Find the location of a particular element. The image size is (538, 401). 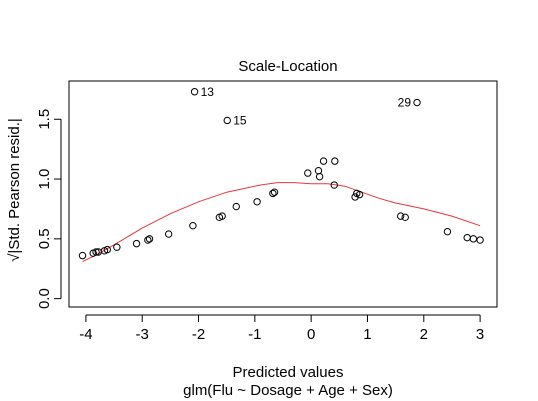

y-axis-label: √|Std. Pearson resid.| is located at coordinates (14, 190).